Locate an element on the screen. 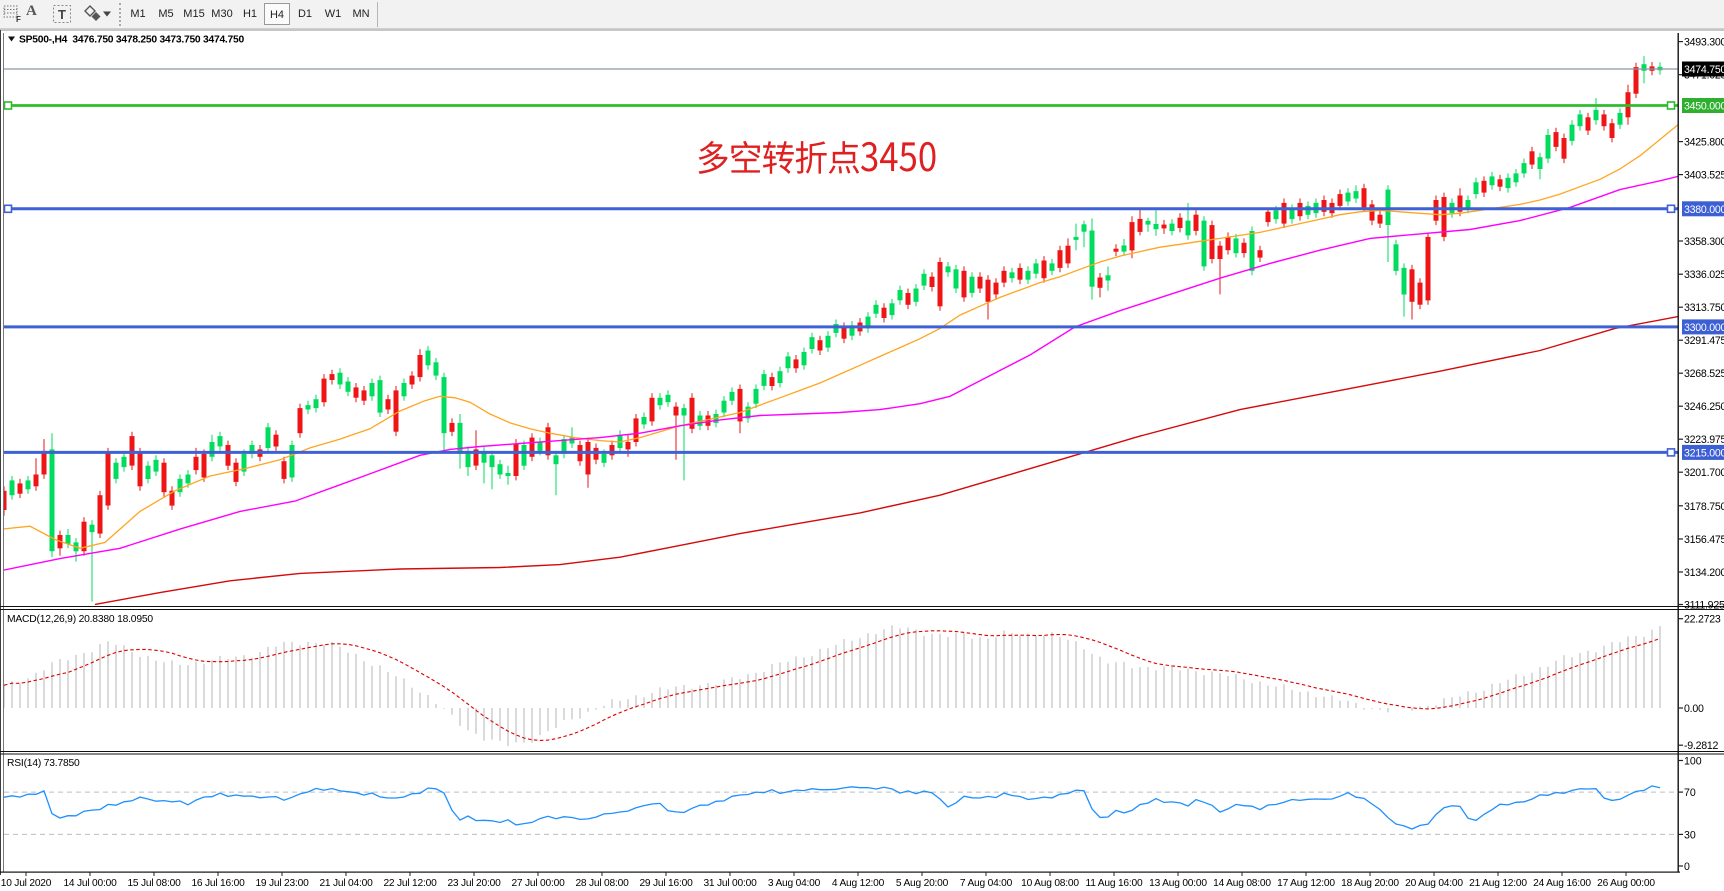 The width and height of the screenshot is (1724, 891). svg-text: 22 Jul 12:00 is located at coordinates (410, 883).